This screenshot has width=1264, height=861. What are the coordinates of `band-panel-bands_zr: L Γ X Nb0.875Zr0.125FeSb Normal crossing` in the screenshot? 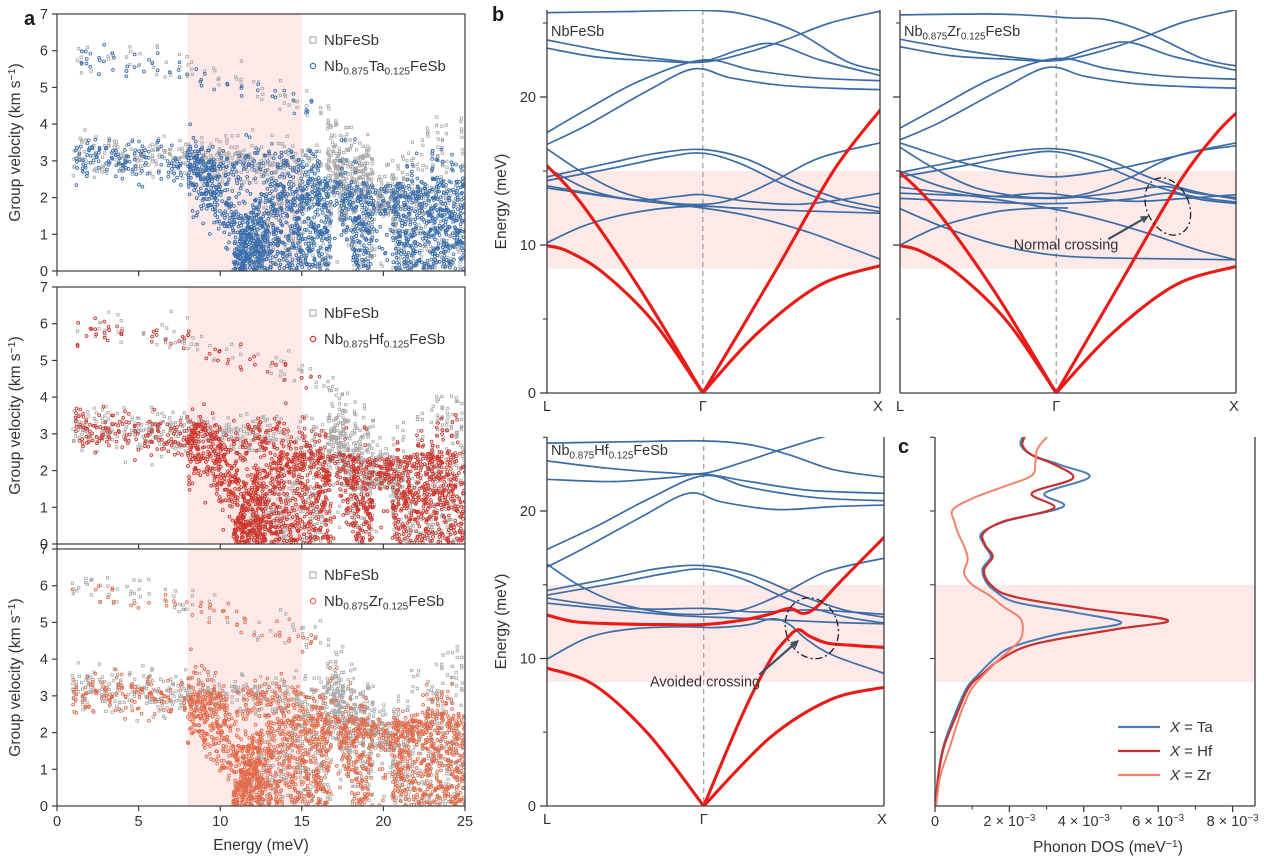 It's located at (1066, 212).